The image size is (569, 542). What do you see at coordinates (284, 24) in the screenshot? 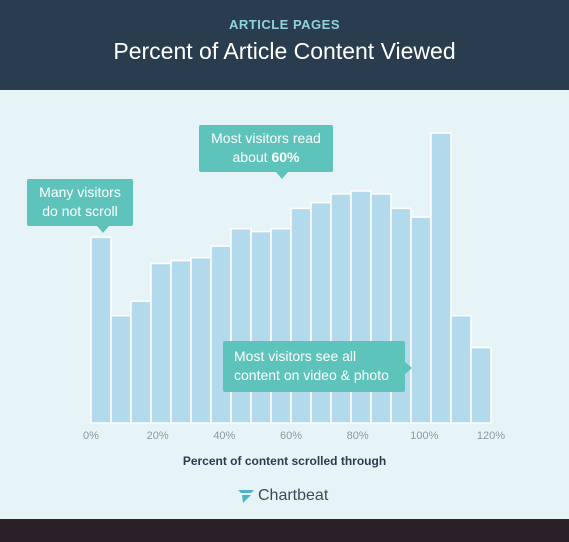
I see `header-kicker: ARTICLE PAGES` at bounding box center [284, 24].